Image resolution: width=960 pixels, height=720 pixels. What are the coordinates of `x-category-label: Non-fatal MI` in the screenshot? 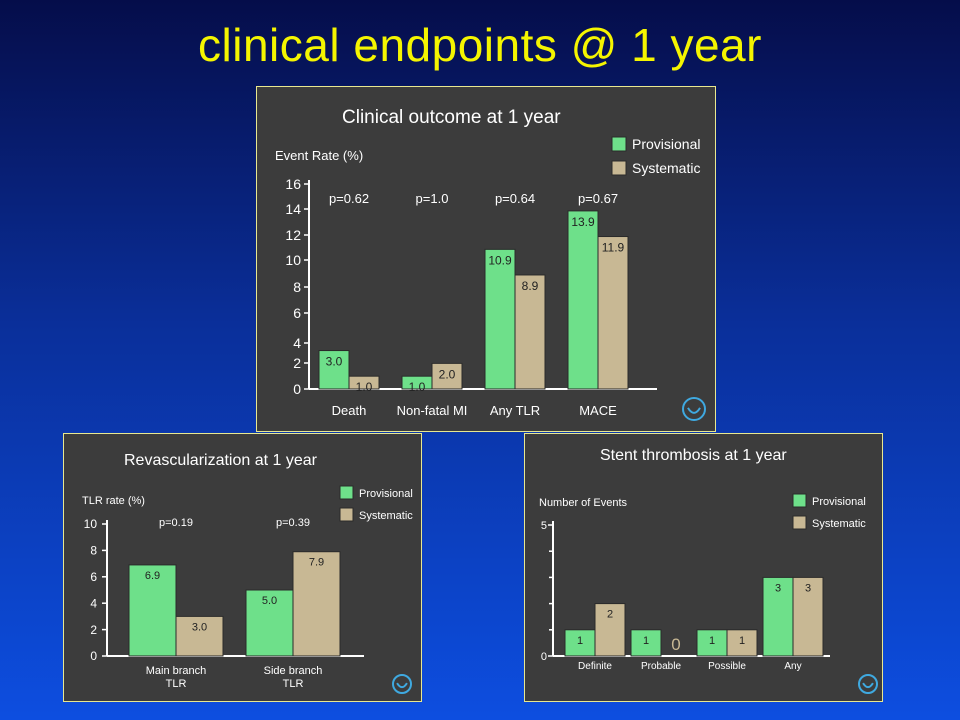 It's located at (432, 410).